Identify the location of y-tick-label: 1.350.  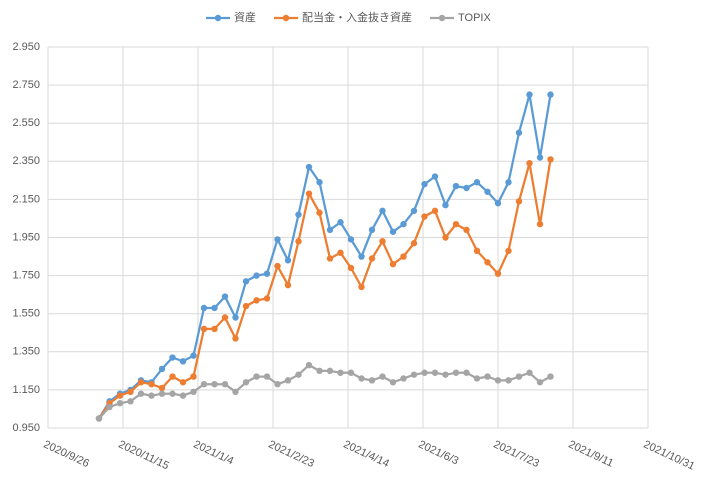
(26, 352).